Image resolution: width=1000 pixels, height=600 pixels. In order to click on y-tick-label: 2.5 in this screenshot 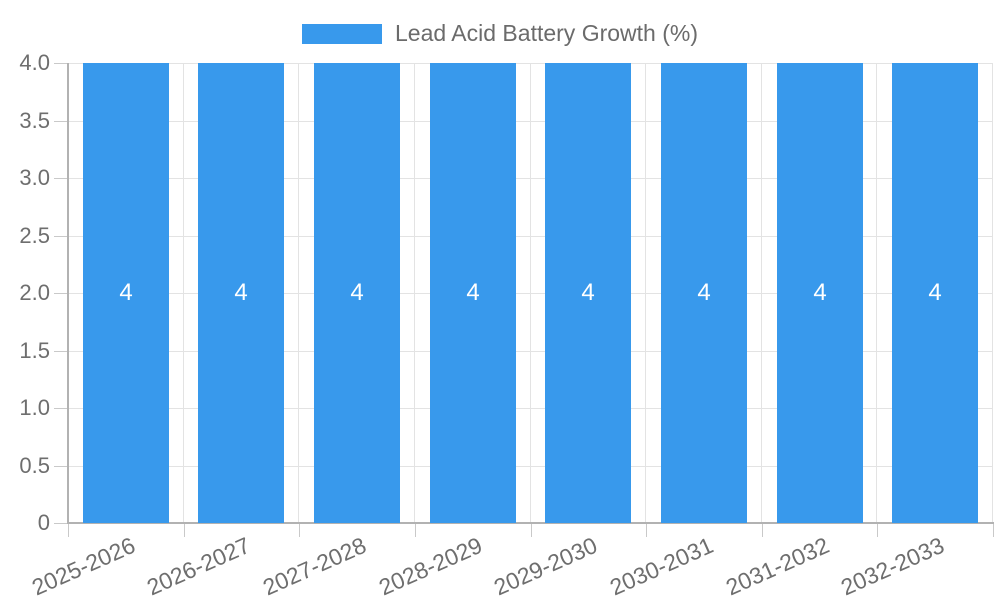, I will do `click(34, 235)`.